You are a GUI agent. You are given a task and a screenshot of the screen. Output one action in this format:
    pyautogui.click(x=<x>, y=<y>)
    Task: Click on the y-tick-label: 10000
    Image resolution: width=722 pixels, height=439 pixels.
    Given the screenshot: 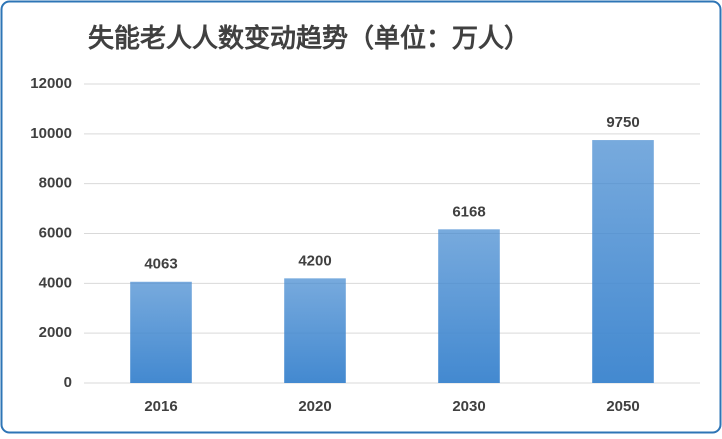 What is the action you would take?
    pyautogui.click(x=51, y=133)
    